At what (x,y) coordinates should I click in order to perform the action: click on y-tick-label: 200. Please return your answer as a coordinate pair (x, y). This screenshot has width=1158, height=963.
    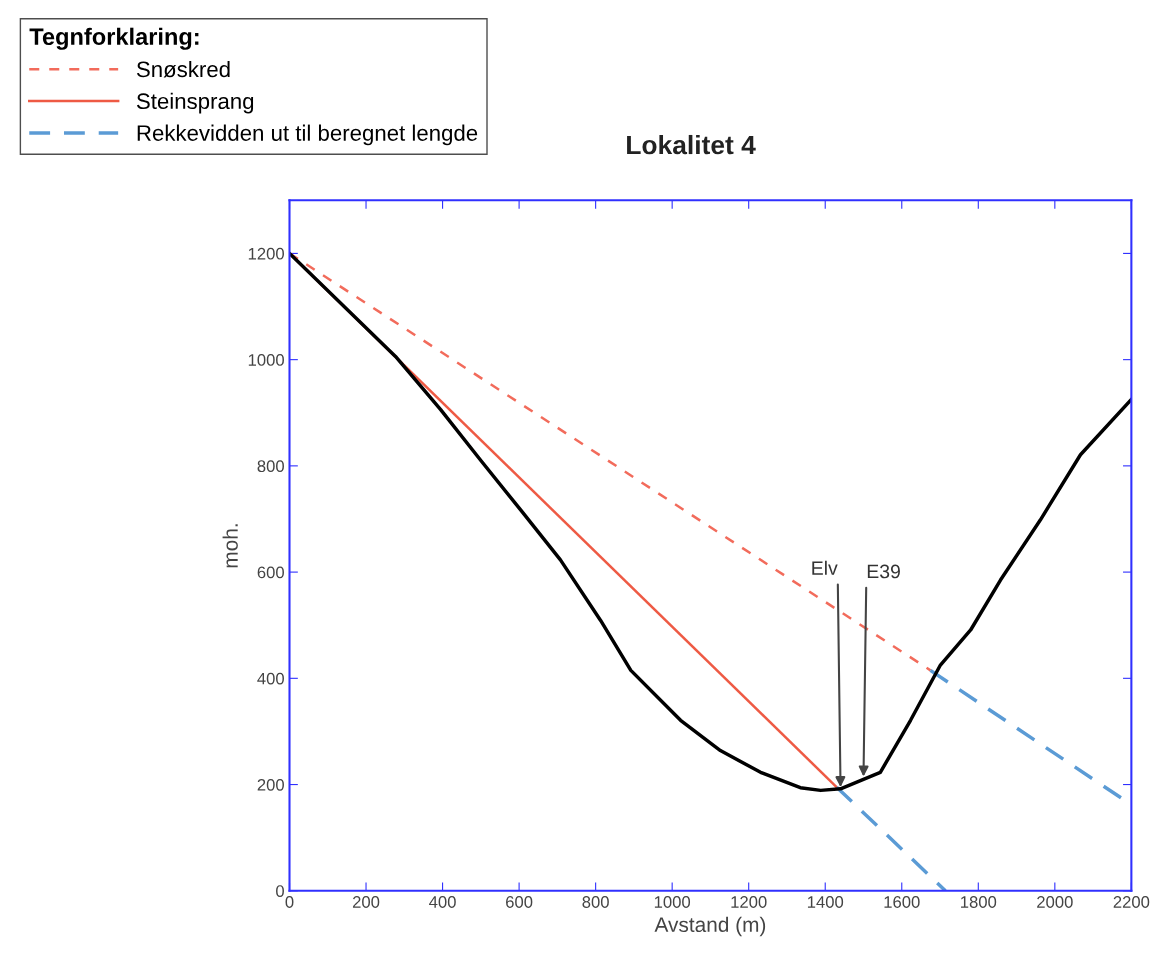
    Looking at the image, I should click on (270, 784).